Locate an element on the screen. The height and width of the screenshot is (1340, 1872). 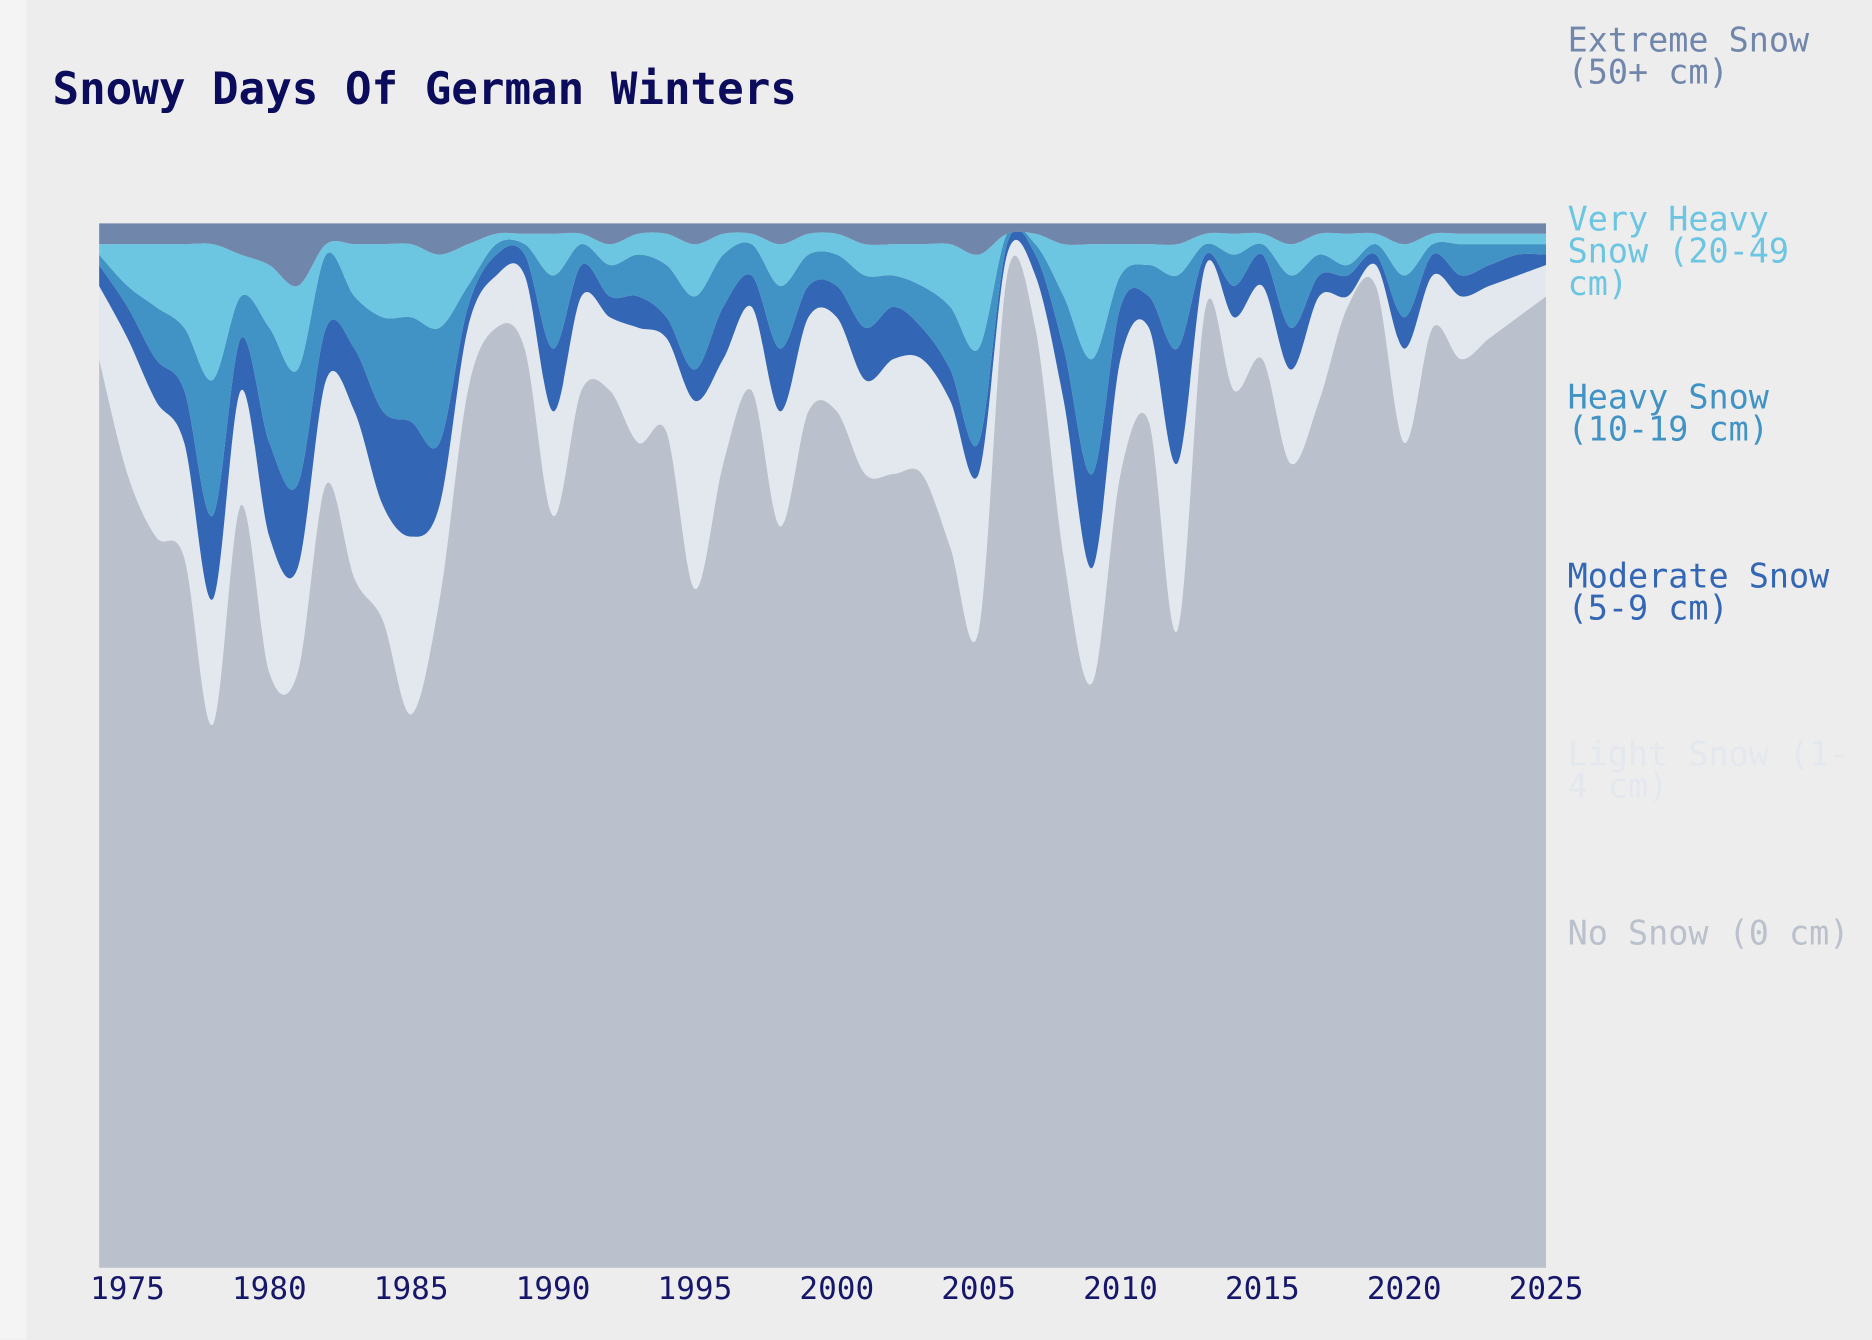
x-tick-label: 2025 is located at coordinates (1546, 1289).